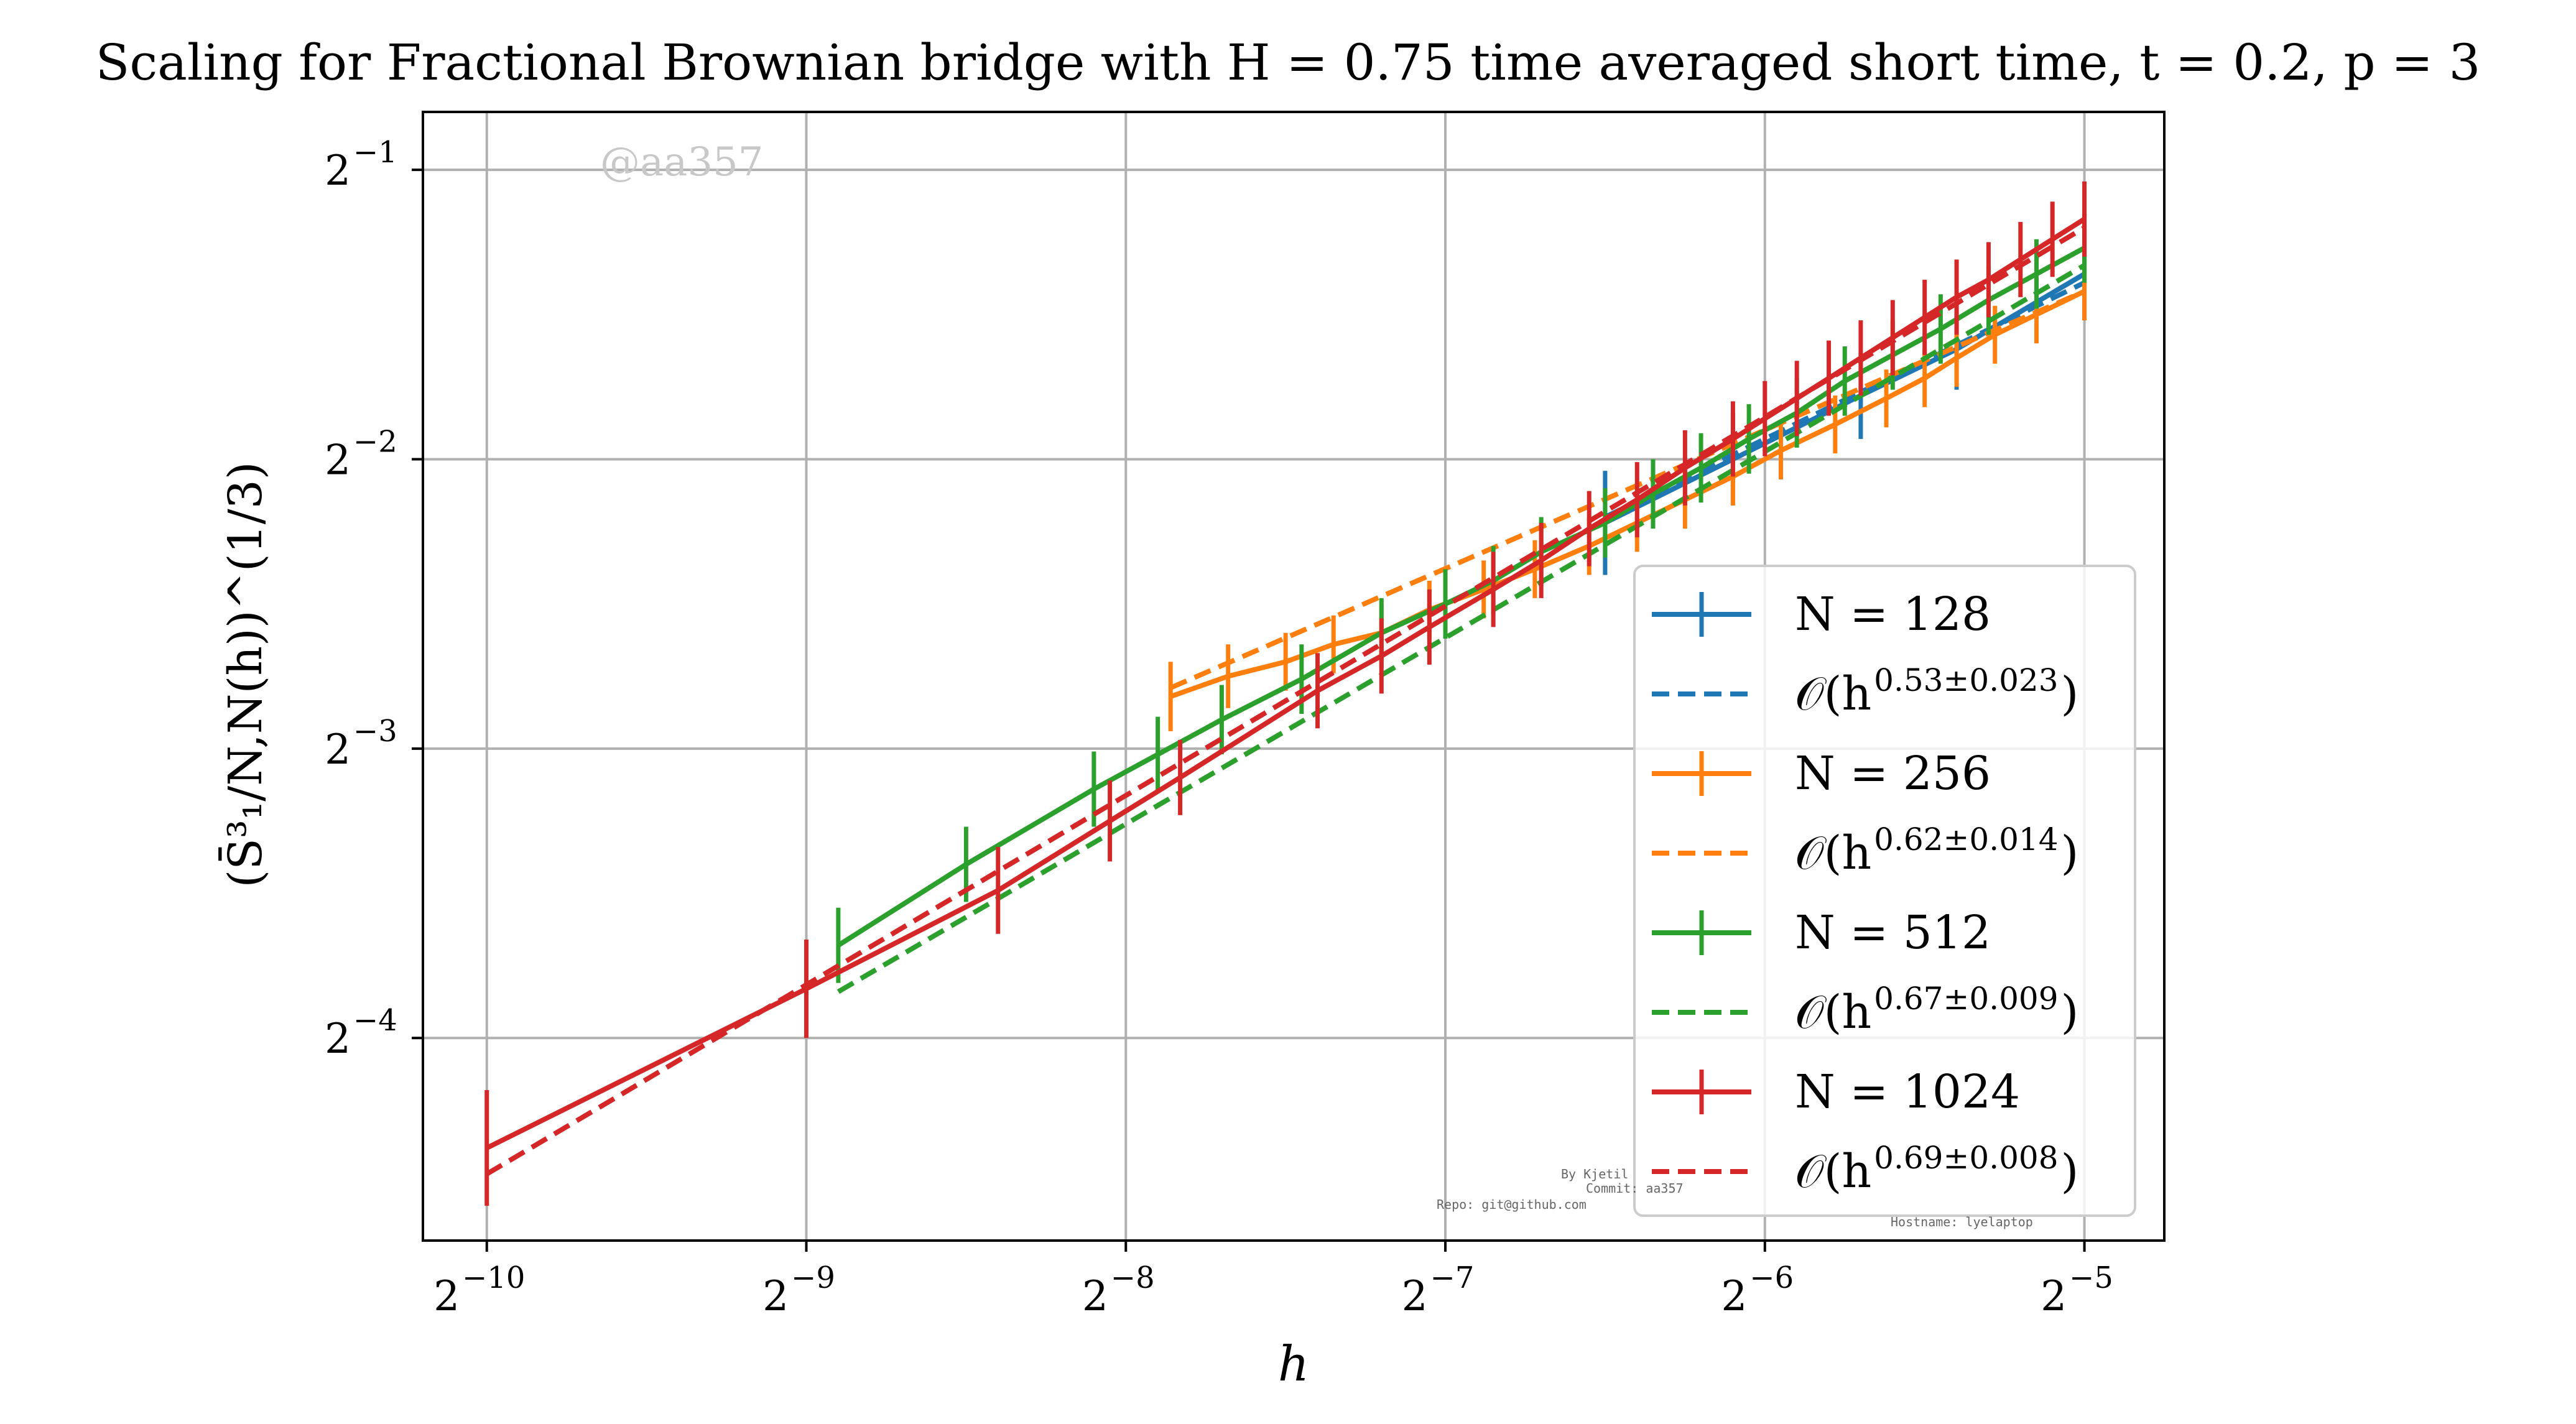 The height and width of the screenshot is (1424, 2576). Describe the element at coordinates (1893, 614) in the screenshot. I see `legend-label-series: N = 128` at that location.